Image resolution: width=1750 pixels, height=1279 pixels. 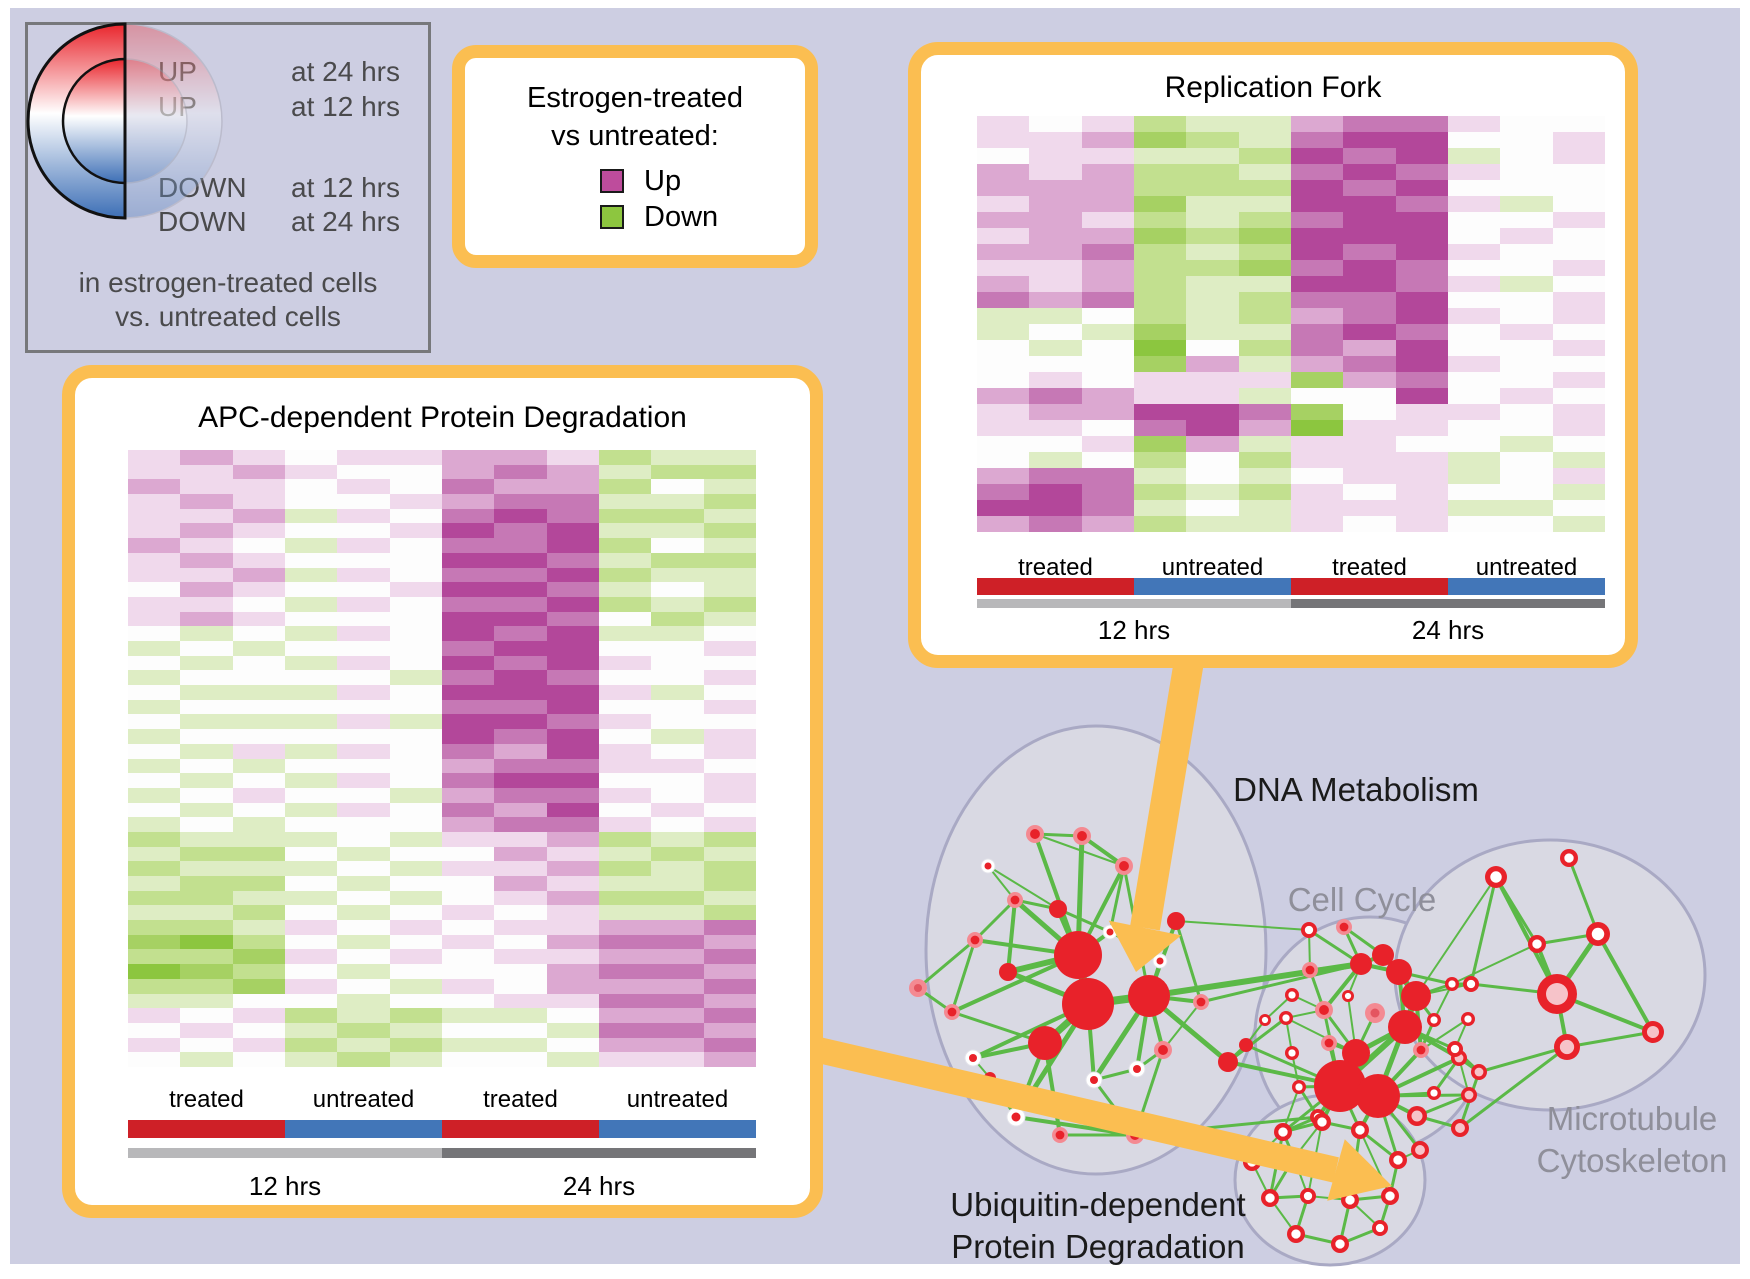 I want to click on arrow-apc-to-ubiquitin-shaft, so click(x=1073, y=1109).